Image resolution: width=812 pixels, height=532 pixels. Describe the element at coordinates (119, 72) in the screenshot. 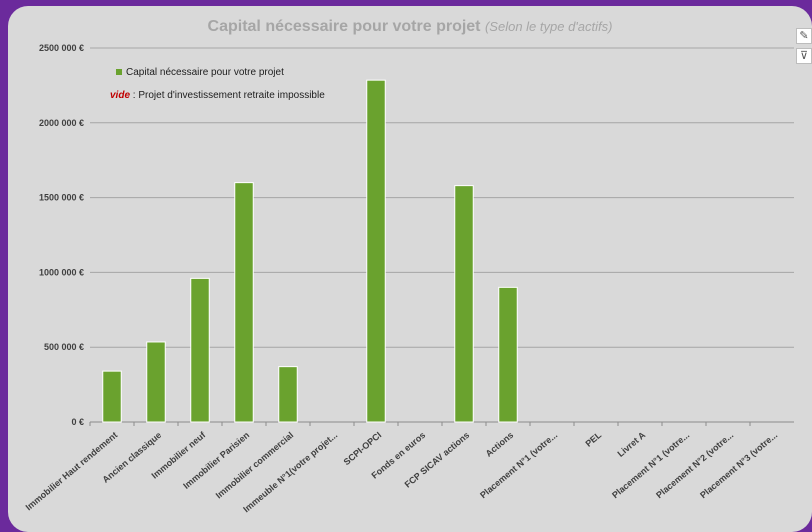

I see `legend-swatch` at that location.